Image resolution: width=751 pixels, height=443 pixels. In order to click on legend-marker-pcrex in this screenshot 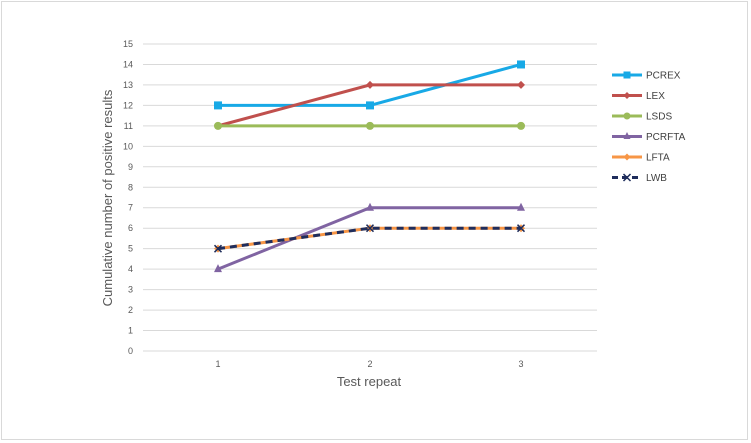, I will do `click(627, 75)`.